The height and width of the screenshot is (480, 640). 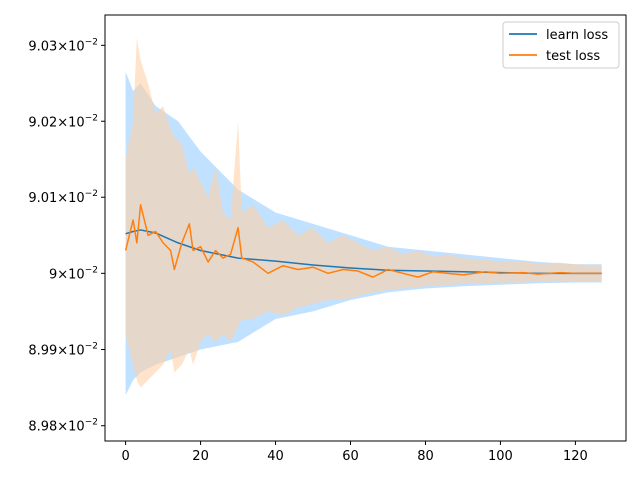 What do you see at coordinates (561, 45) in the screenshot?
I see `legend: learn loss test loss` at bounding box center [561, 45].